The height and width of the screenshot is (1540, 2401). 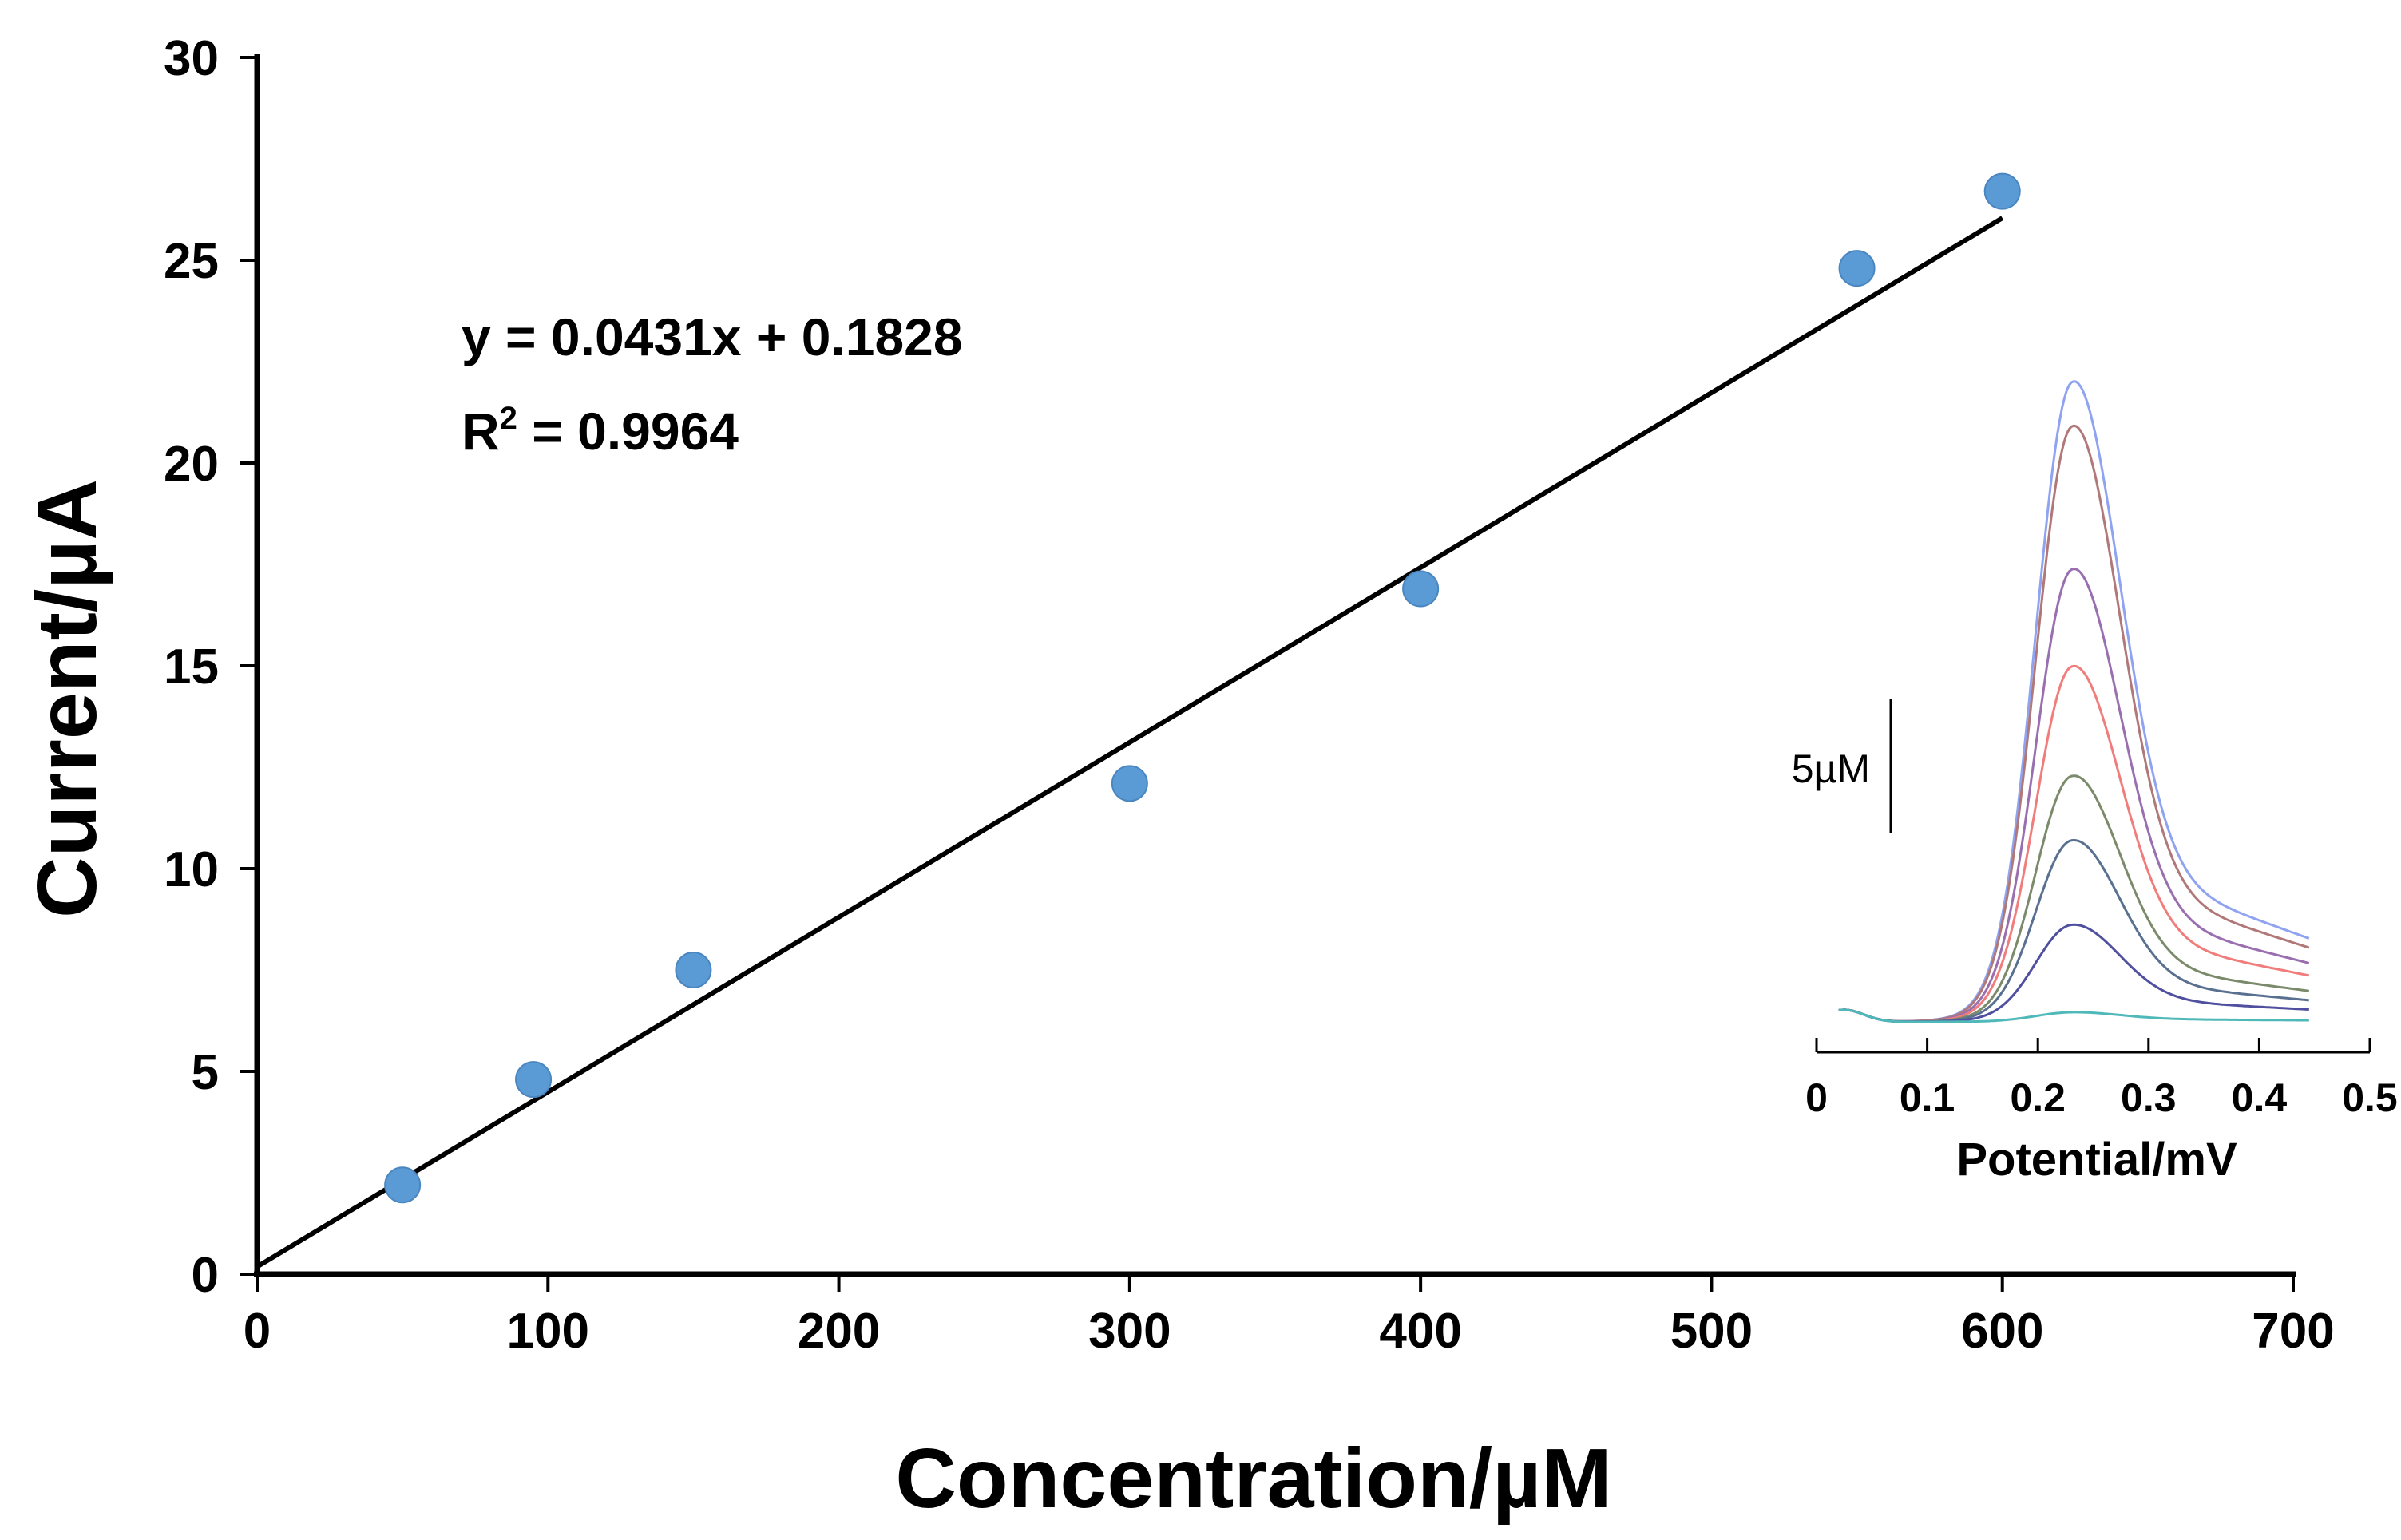 What do you see at coordinates (191, 261) in the screenshot?
I see `main-y-tick-label: 25` at bounding box center [191, 261].